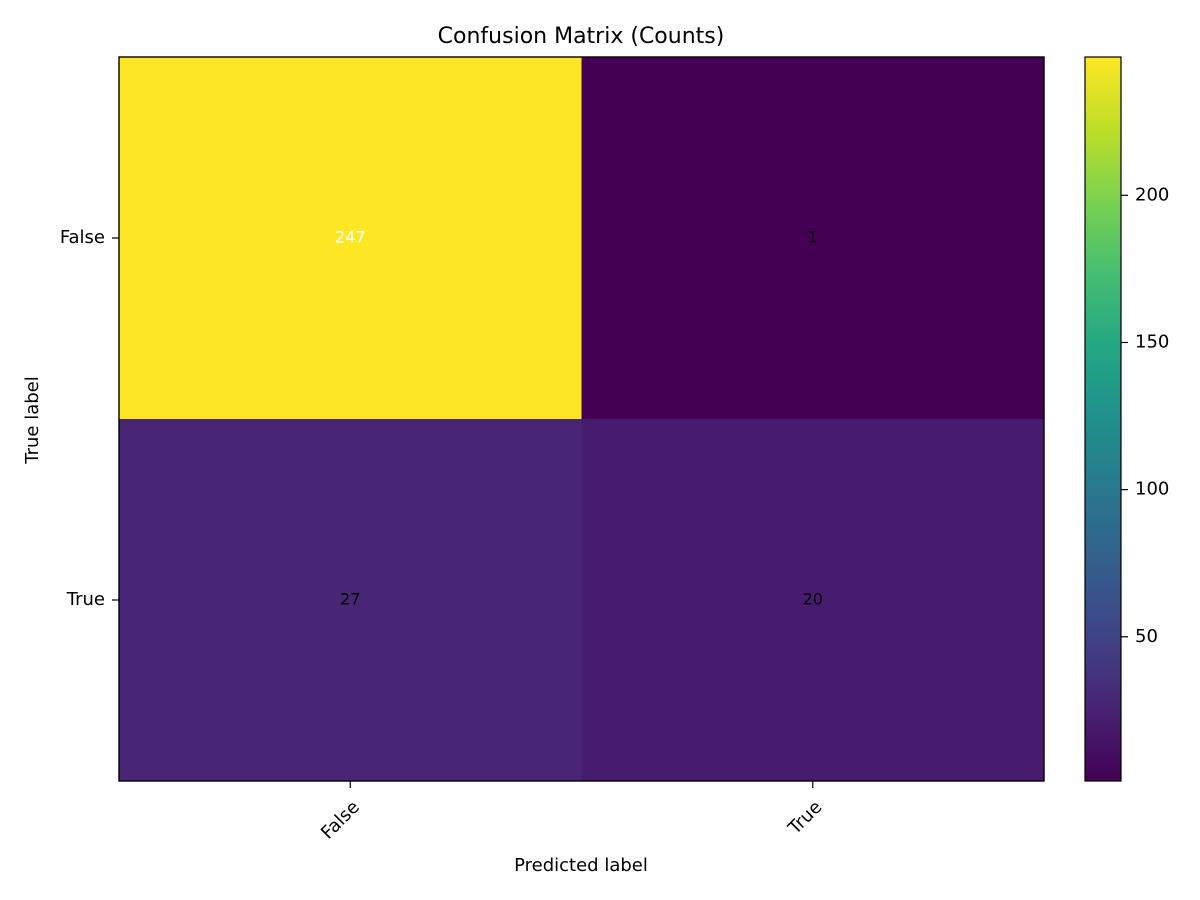  I want to click on cell-value-label-false-true: 1, so click(813, 237).